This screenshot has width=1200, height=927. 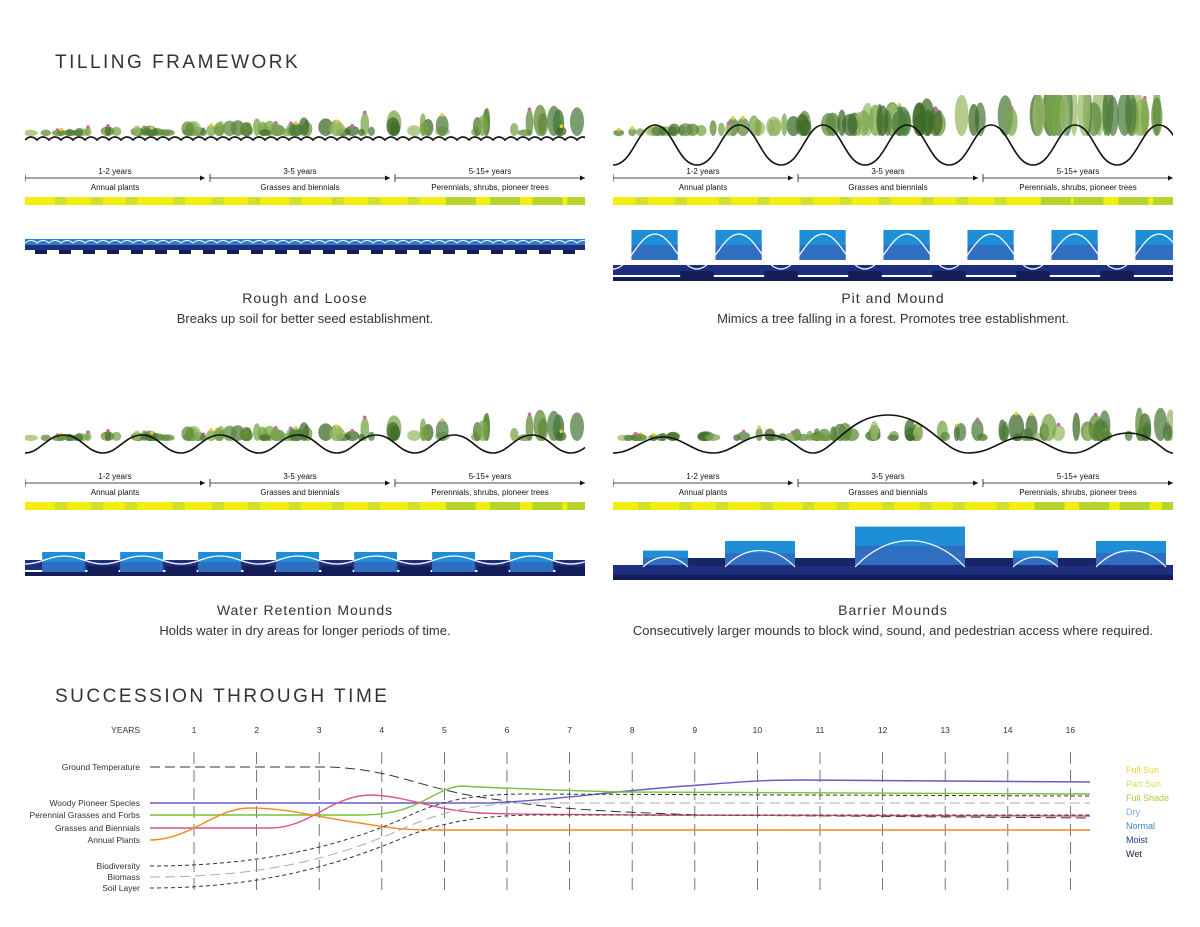 I want to click on year-tick-label: 4, so click(x=381, y=730).